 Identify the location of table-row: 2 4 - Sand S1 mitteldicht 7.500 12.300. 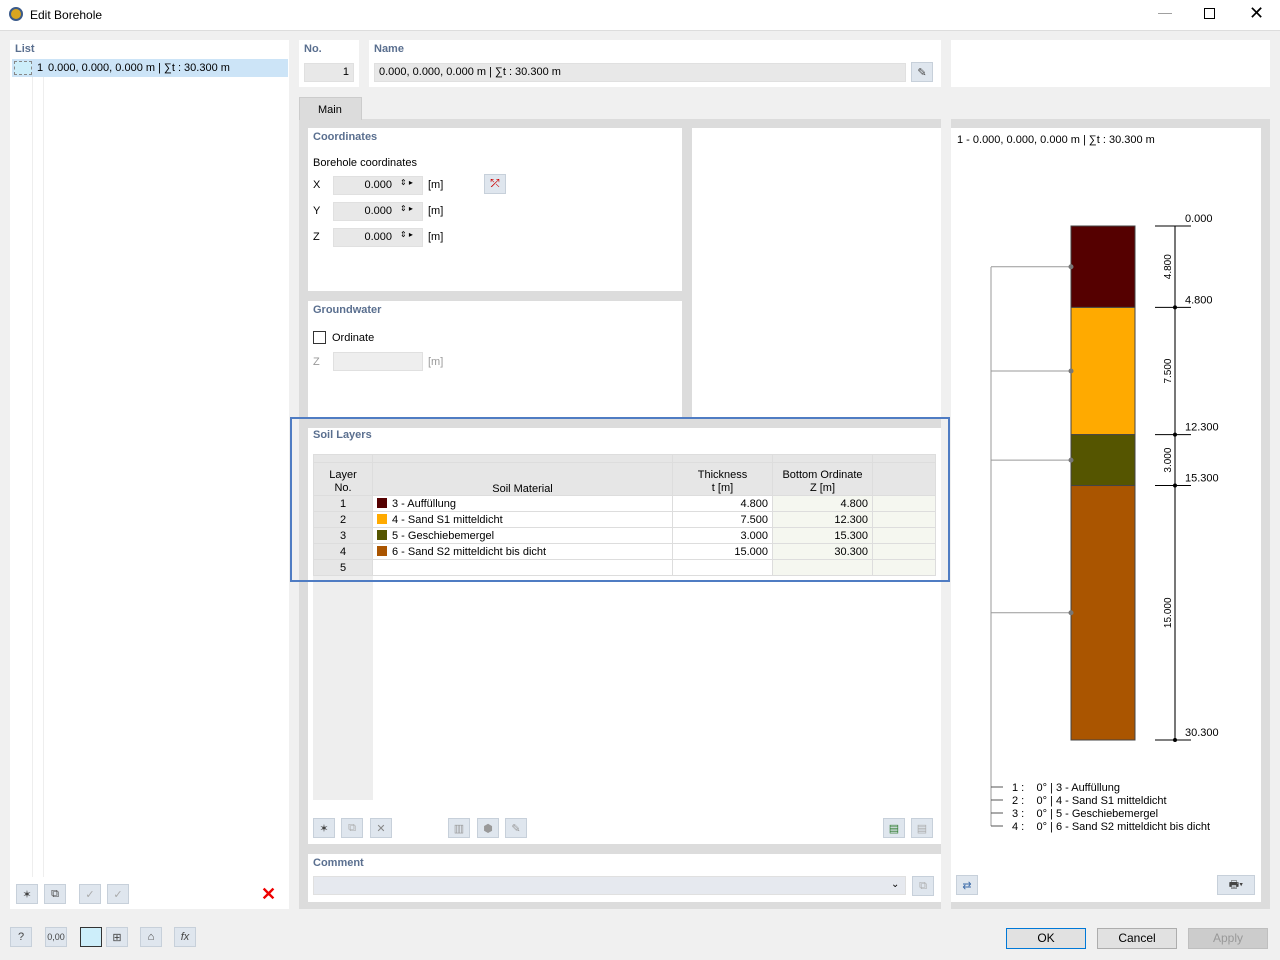
(624, 519).